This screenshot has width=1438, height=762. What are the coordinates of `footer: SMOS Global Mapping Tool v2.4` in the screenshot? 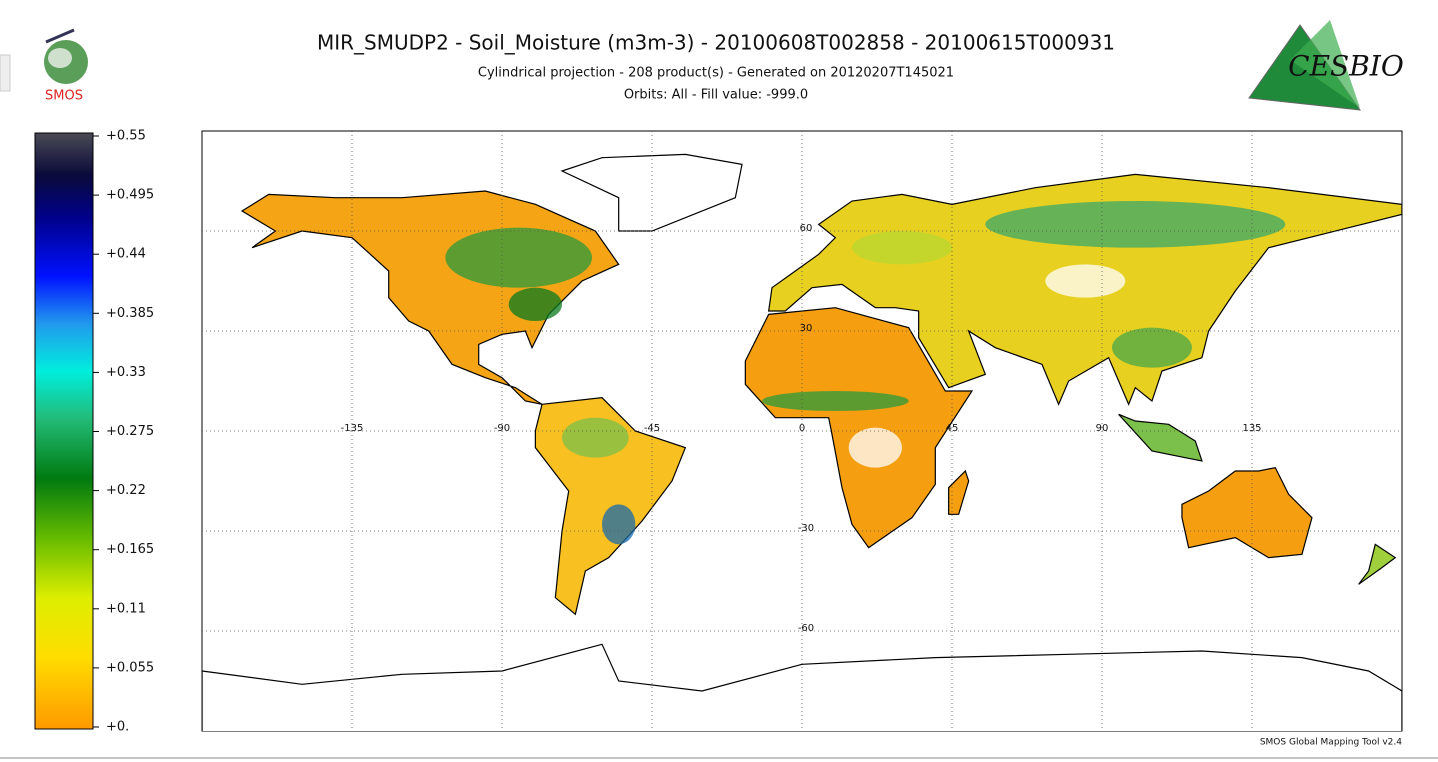 It's located at (1331, 743).